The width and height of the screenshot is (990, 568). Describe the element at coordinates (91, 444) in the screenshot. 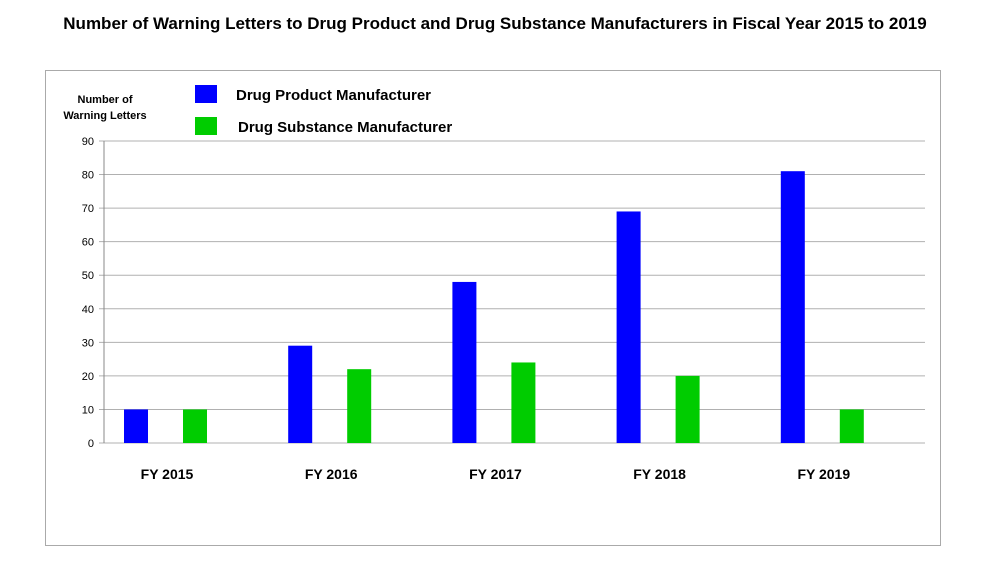

I see `y-tick-label: 0` at that location.